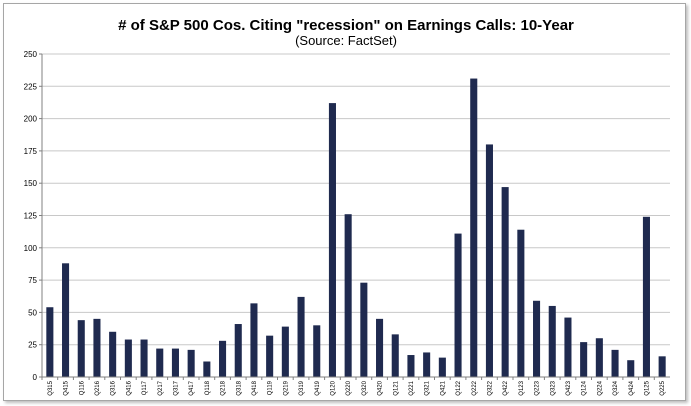 Image resolution: width=691 pixels, height=406 pixels. What do you see at coordinates (663, 387) in the screenshot?
I see `x-tick-label: Q225` at bounding box center [663, 387].